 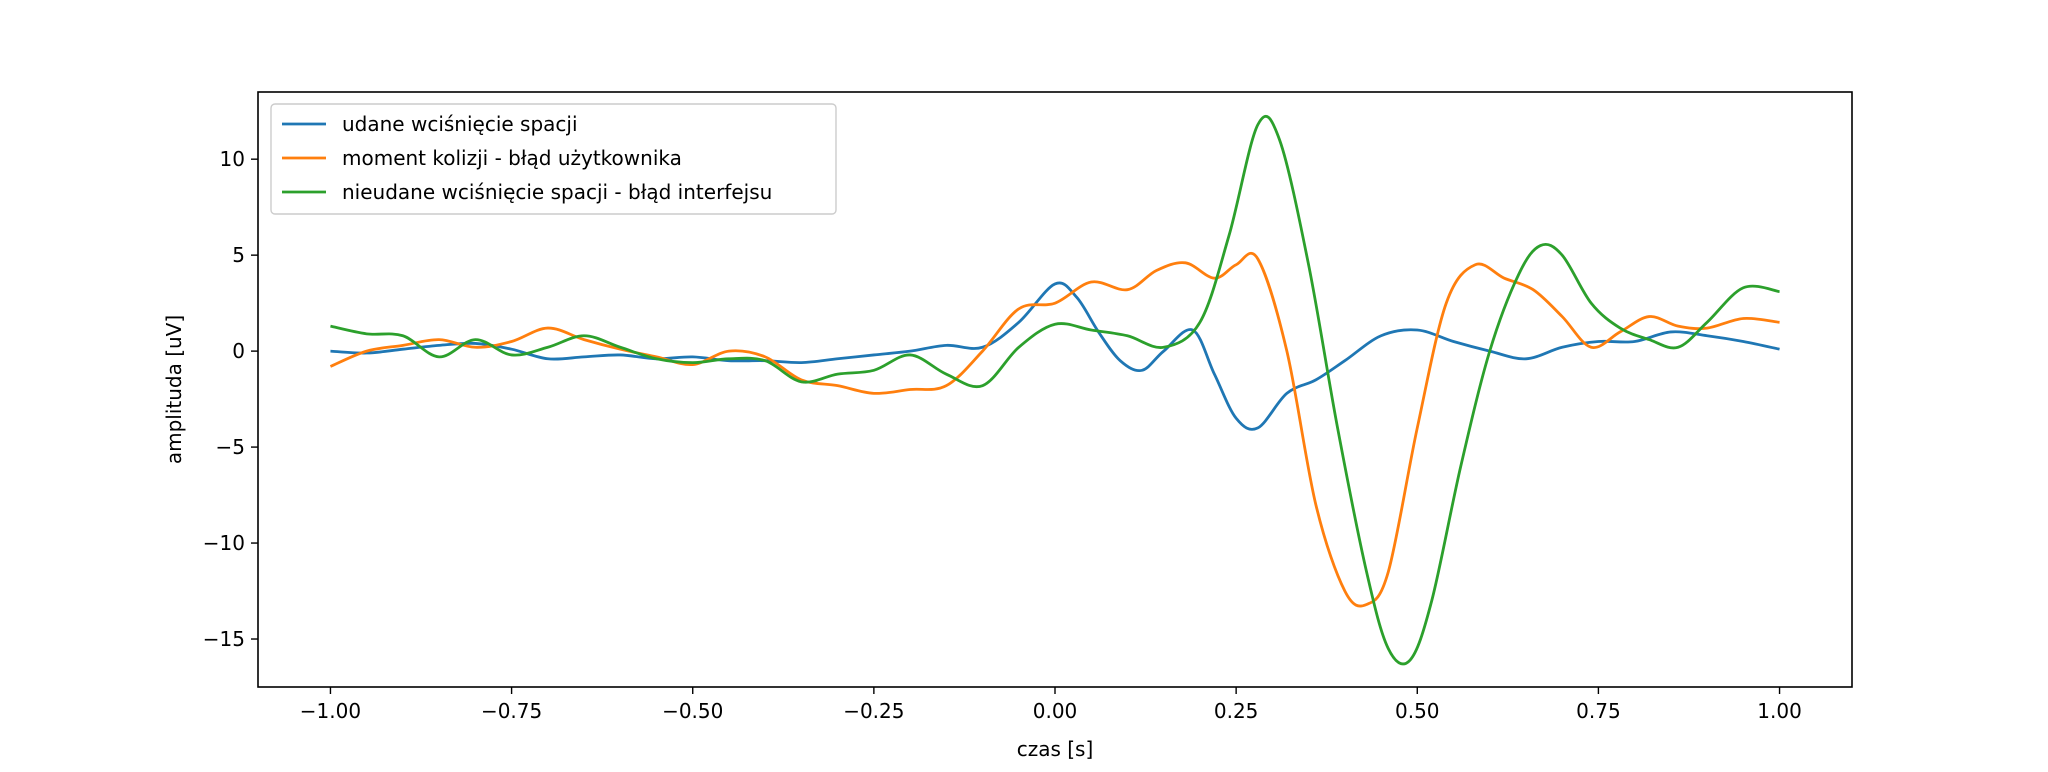 What do you see at coordinates (224, 639) in the screenshot?
I see `y-tick-label: −15` at bounding box center [224, 639].